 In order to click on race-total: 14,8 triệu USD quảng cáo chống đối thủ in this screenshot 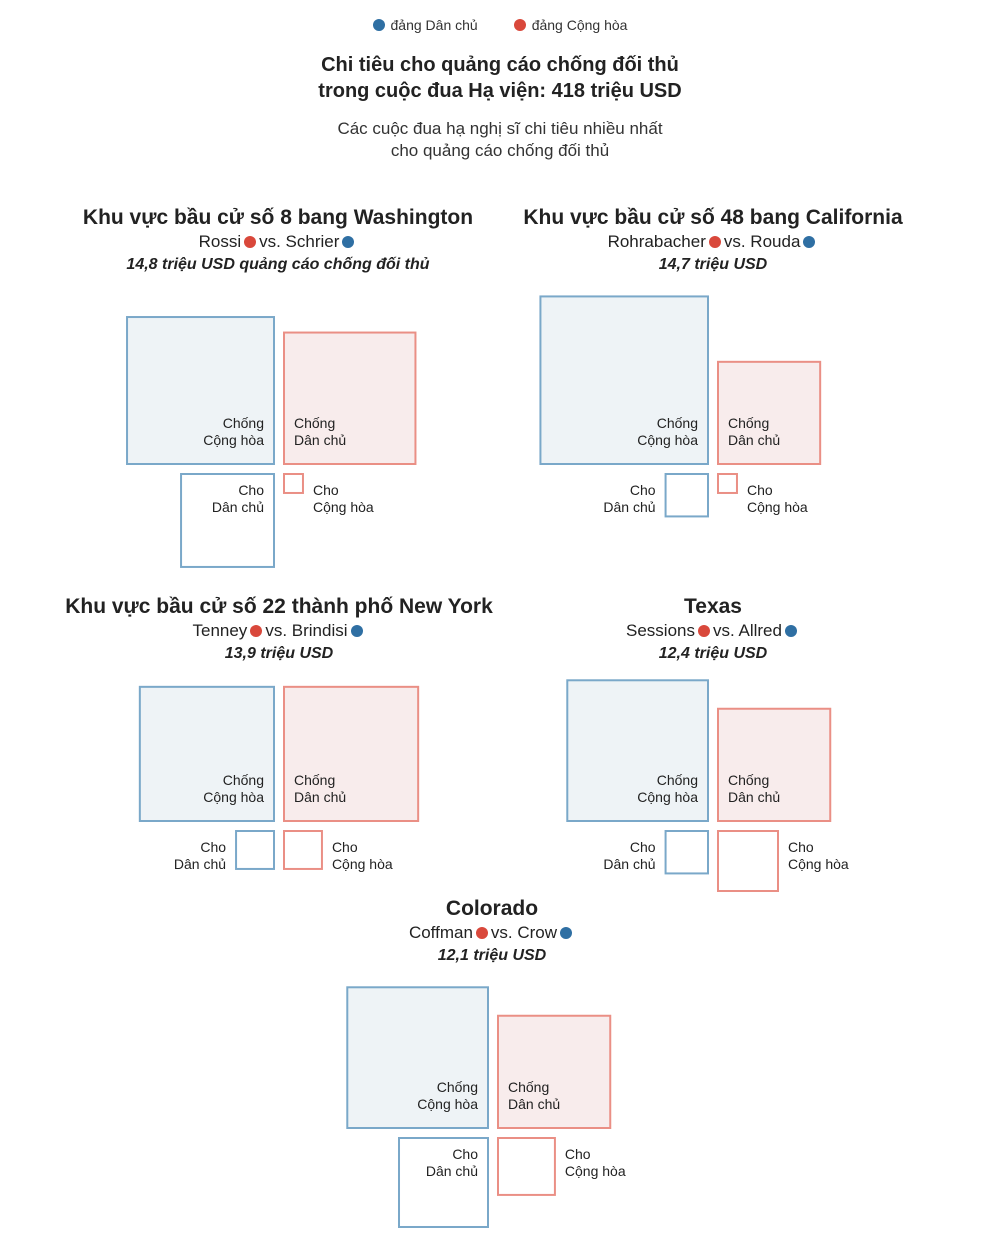, I will do `click(278, 264)`.